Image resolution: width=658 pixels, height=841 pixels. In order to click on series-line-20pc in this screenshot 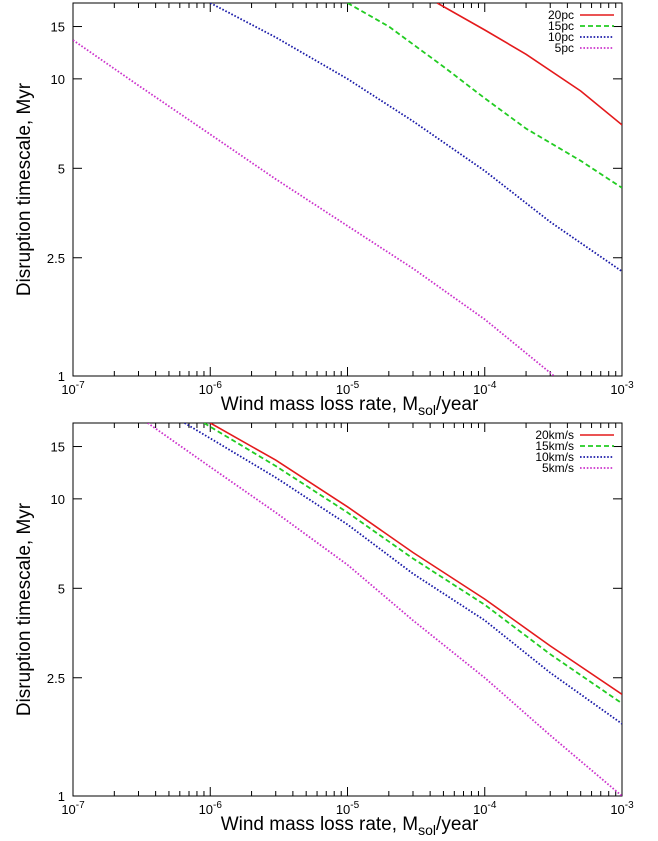, I will do `click(529, 64)`.